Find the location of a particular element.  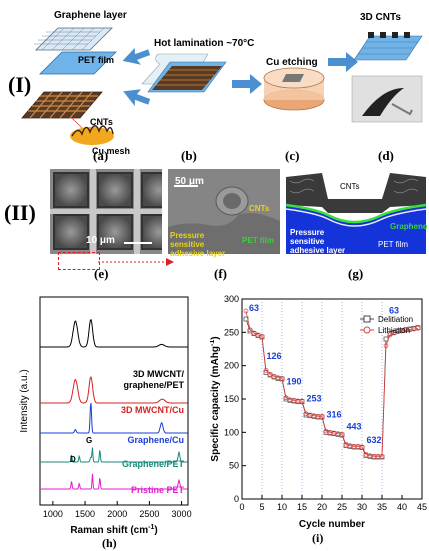

cnt-zoom-icon is located at coordinates (92, 131).